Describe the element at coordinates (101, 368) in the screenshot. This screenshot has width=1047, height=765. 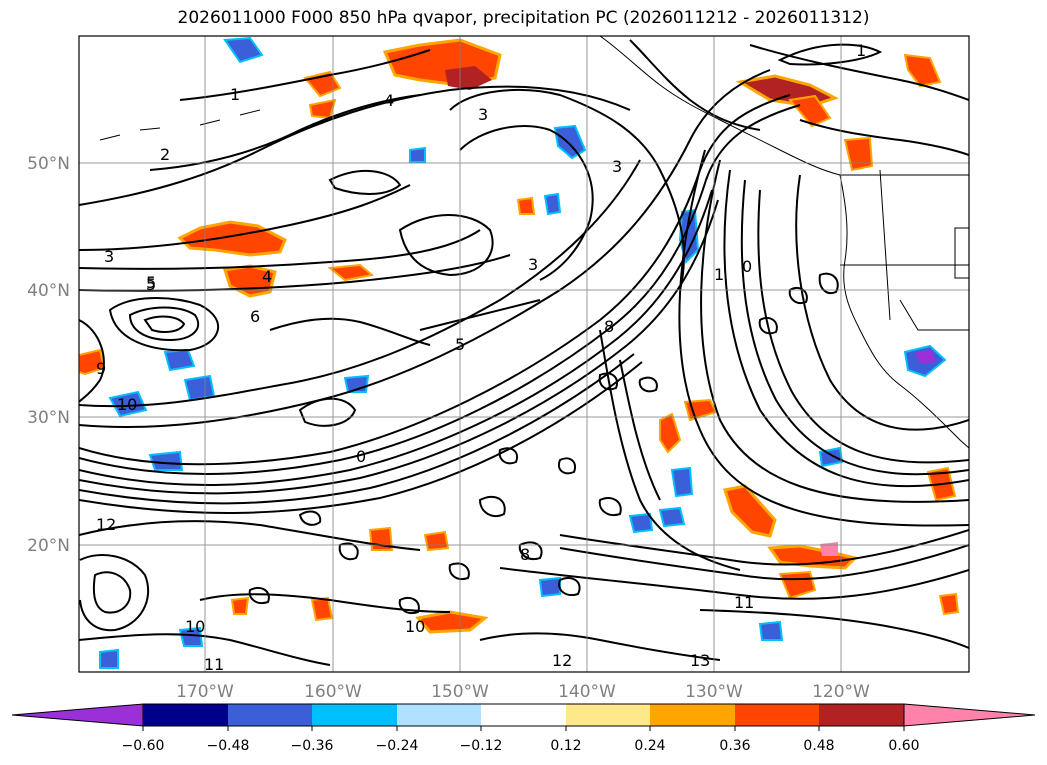
I see `contour-label: 9` at that location.